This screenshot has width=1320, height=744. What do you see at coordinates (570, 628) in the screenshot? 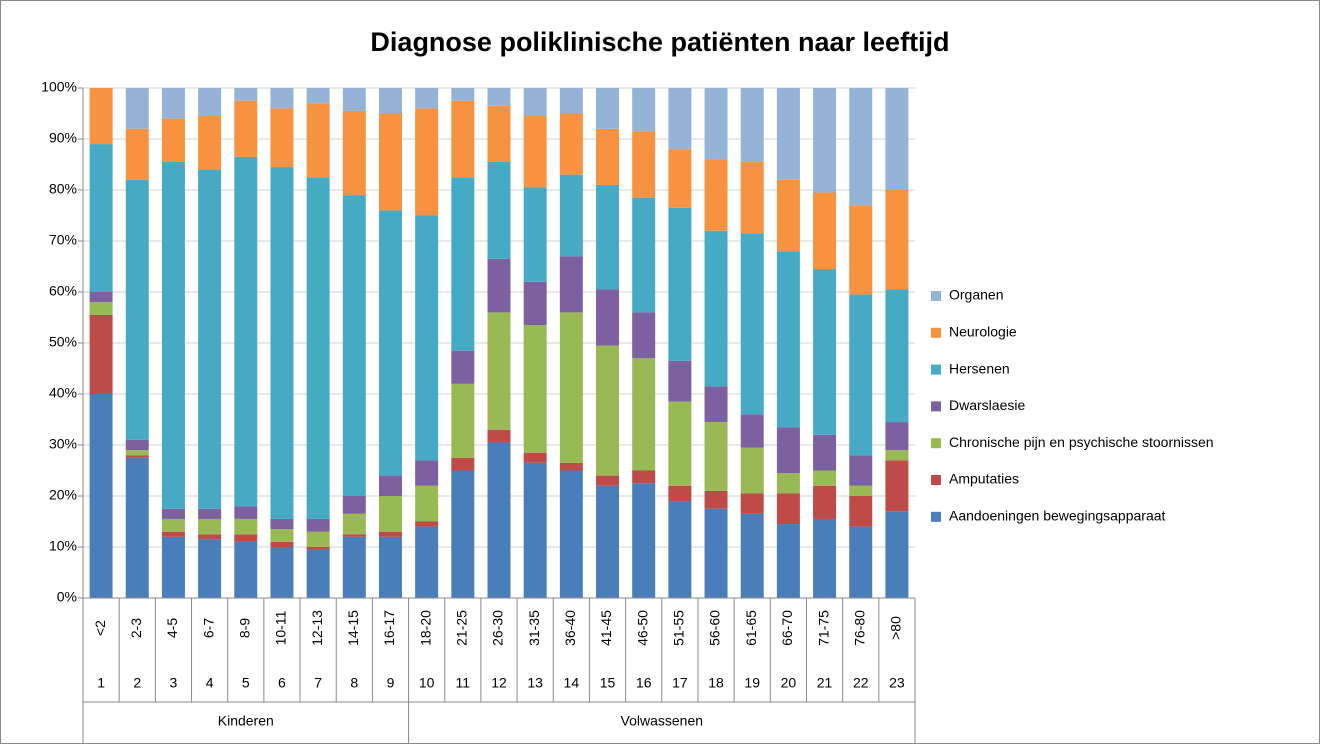
I see `x-tick-label: 36-40` at bounding box center [570, 628].